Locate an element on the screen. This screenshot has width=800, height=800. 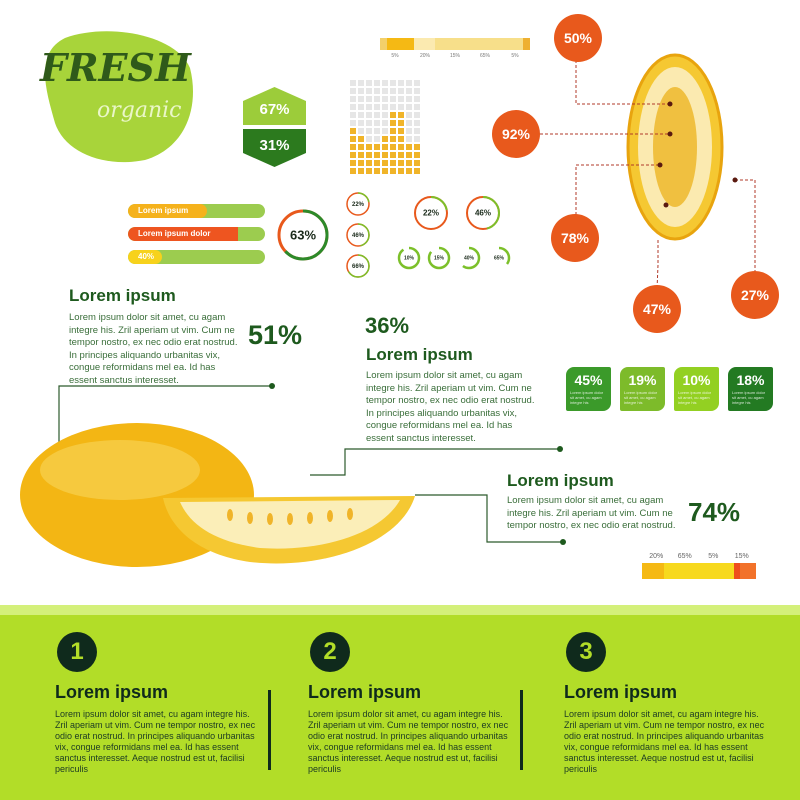
bottom-bar-label: 15% is located at coordinates (741, 556).